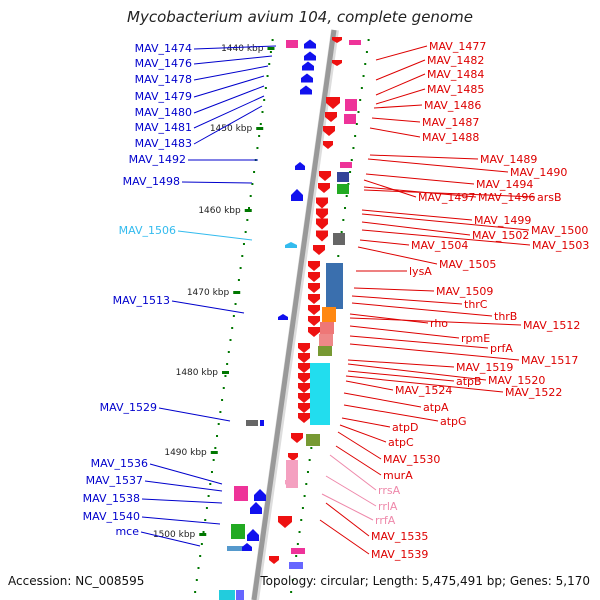  I want to click on accession-text: Accession: NC_008595, so click(76, 581).